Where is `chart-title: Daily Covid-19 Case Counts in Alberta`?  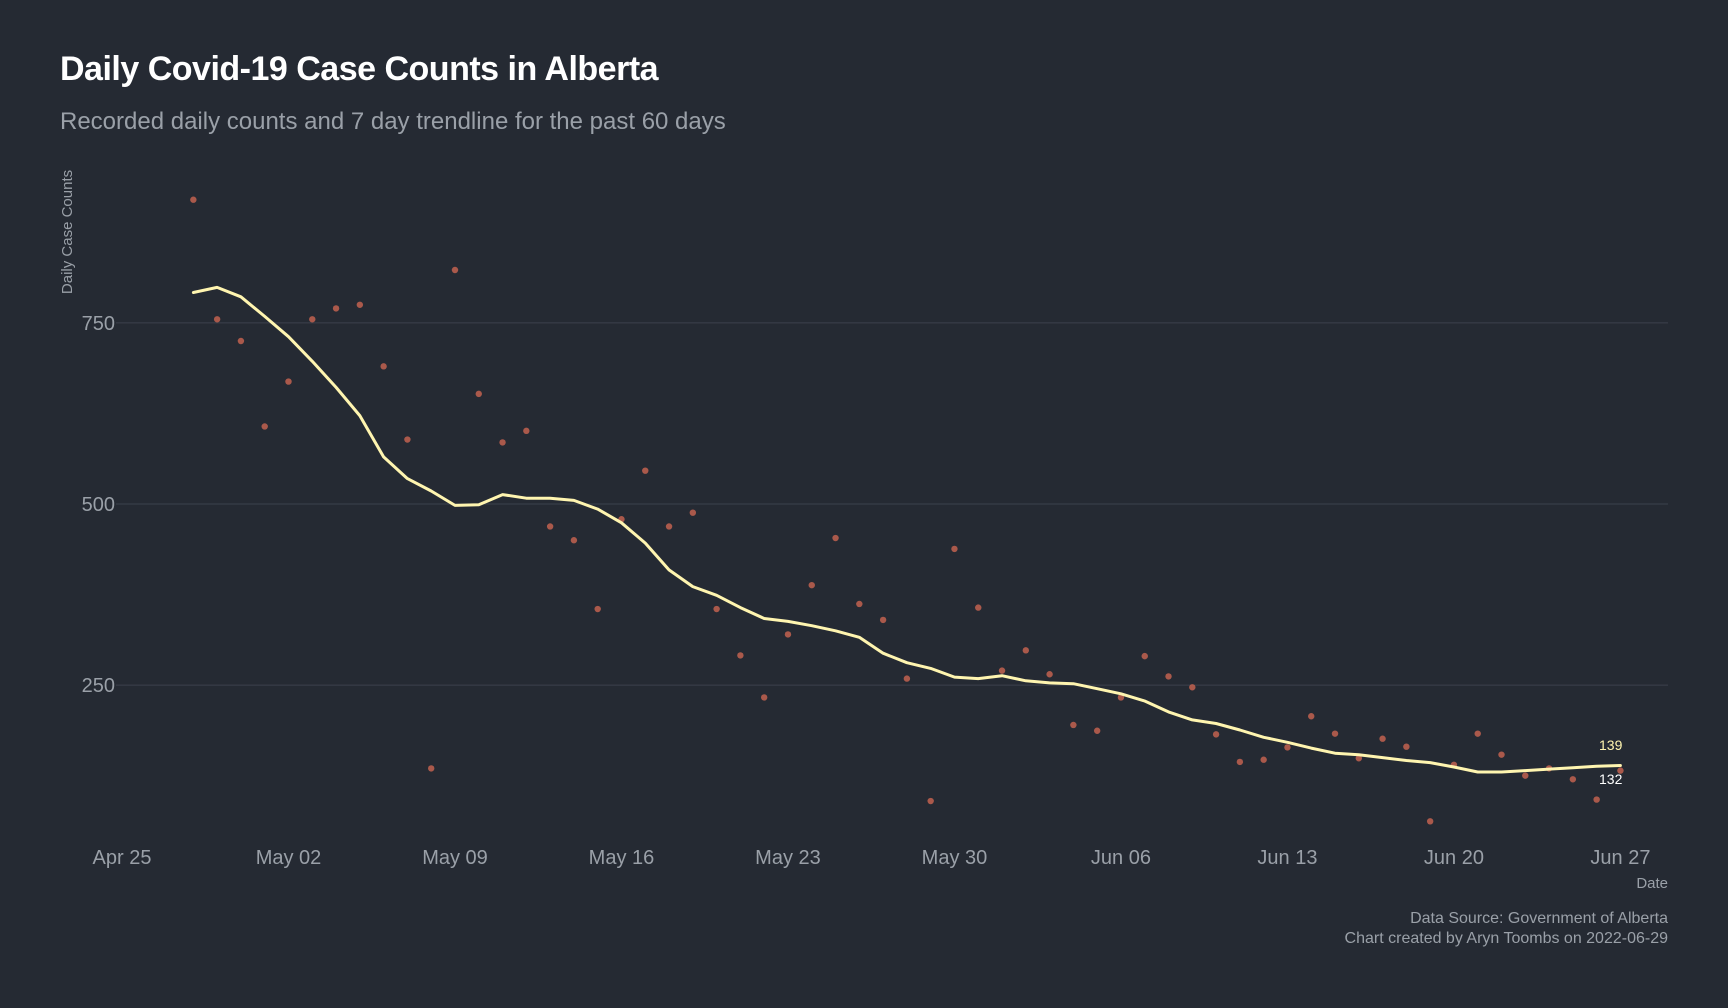
chart-title: Daily Covid-19 Case Counts in Alberta is located at coordinates (359, 69).